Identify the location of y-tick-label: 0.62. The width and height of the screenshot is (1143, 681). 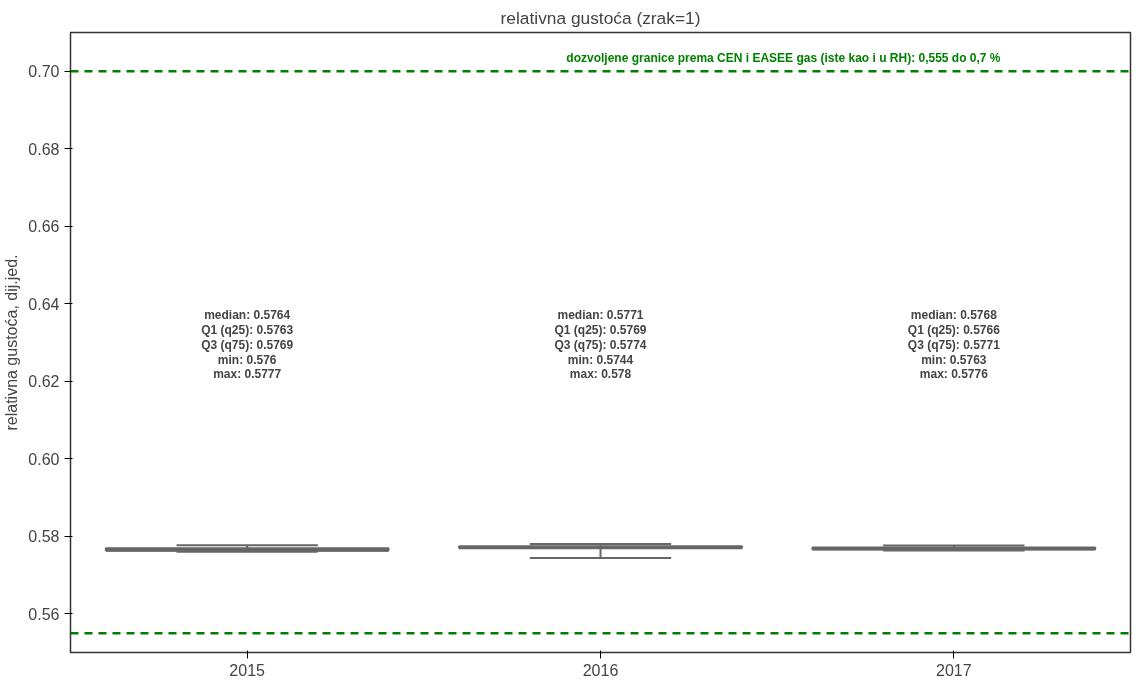
(44, 382).